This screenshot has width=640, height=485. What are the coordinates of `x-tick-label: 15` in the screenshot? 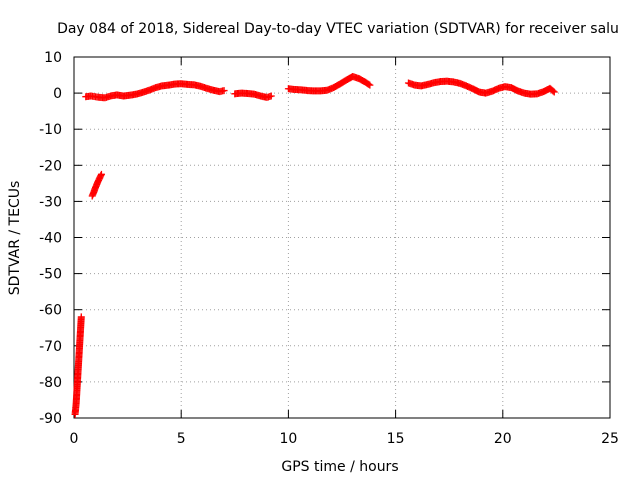 It's located at (396, 439).